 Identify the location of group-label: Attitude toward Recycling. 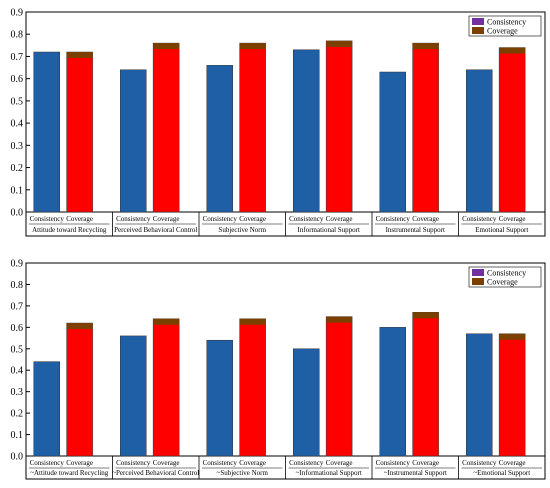
(69, 230).